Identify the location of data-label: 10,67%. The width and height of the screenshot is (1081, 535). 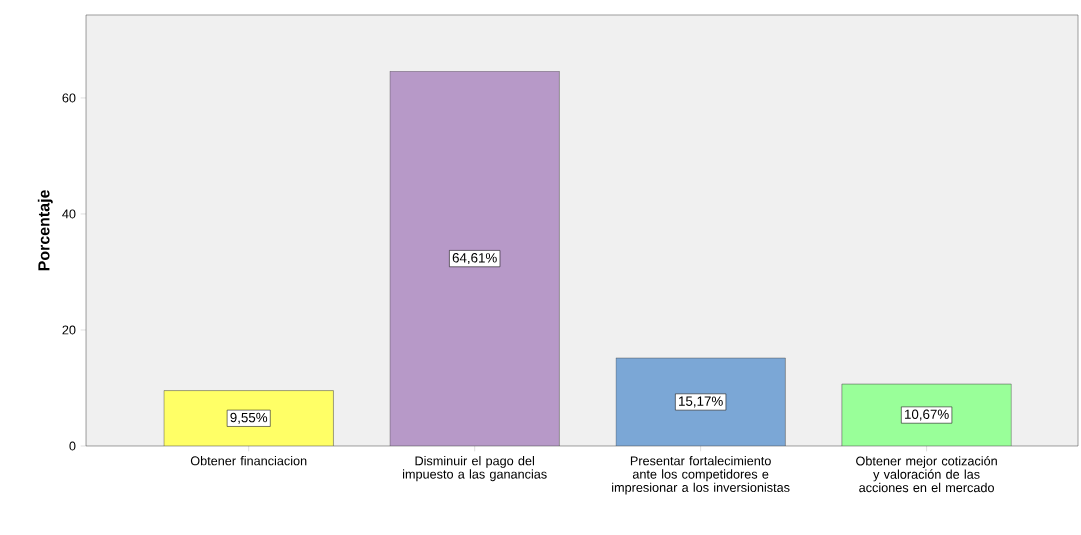
(927, 415).